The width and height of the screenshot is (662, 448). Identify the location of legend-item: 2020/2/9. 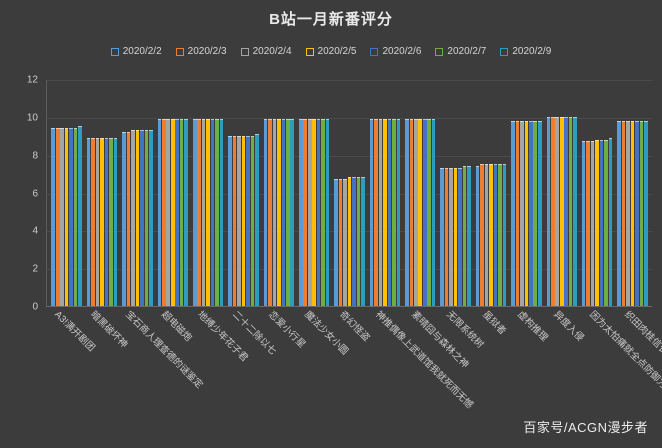
(525, 51).